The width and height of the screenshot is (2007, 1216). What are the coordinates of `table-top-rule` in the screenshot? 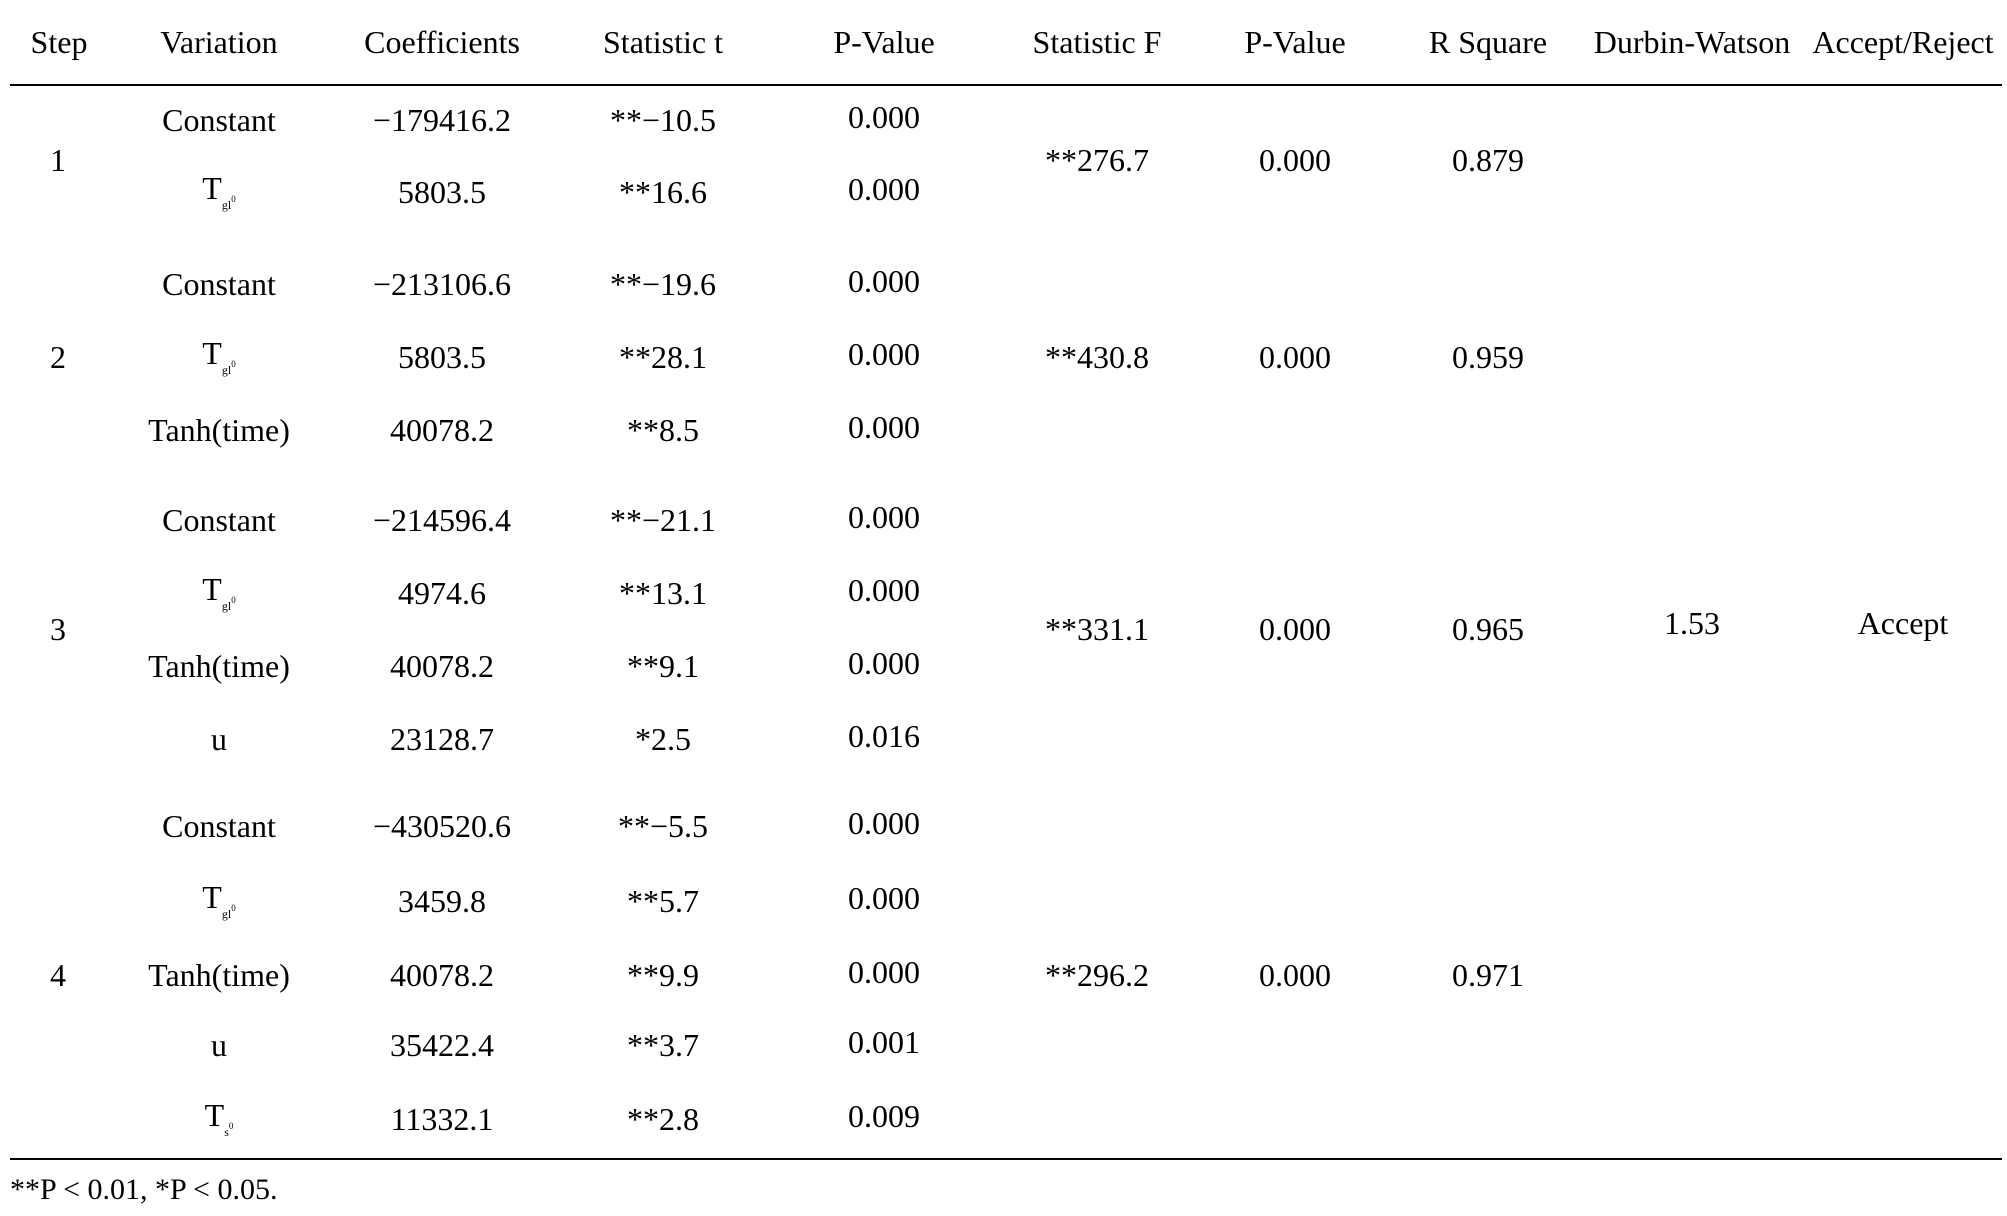 It's located at (1006, 85).